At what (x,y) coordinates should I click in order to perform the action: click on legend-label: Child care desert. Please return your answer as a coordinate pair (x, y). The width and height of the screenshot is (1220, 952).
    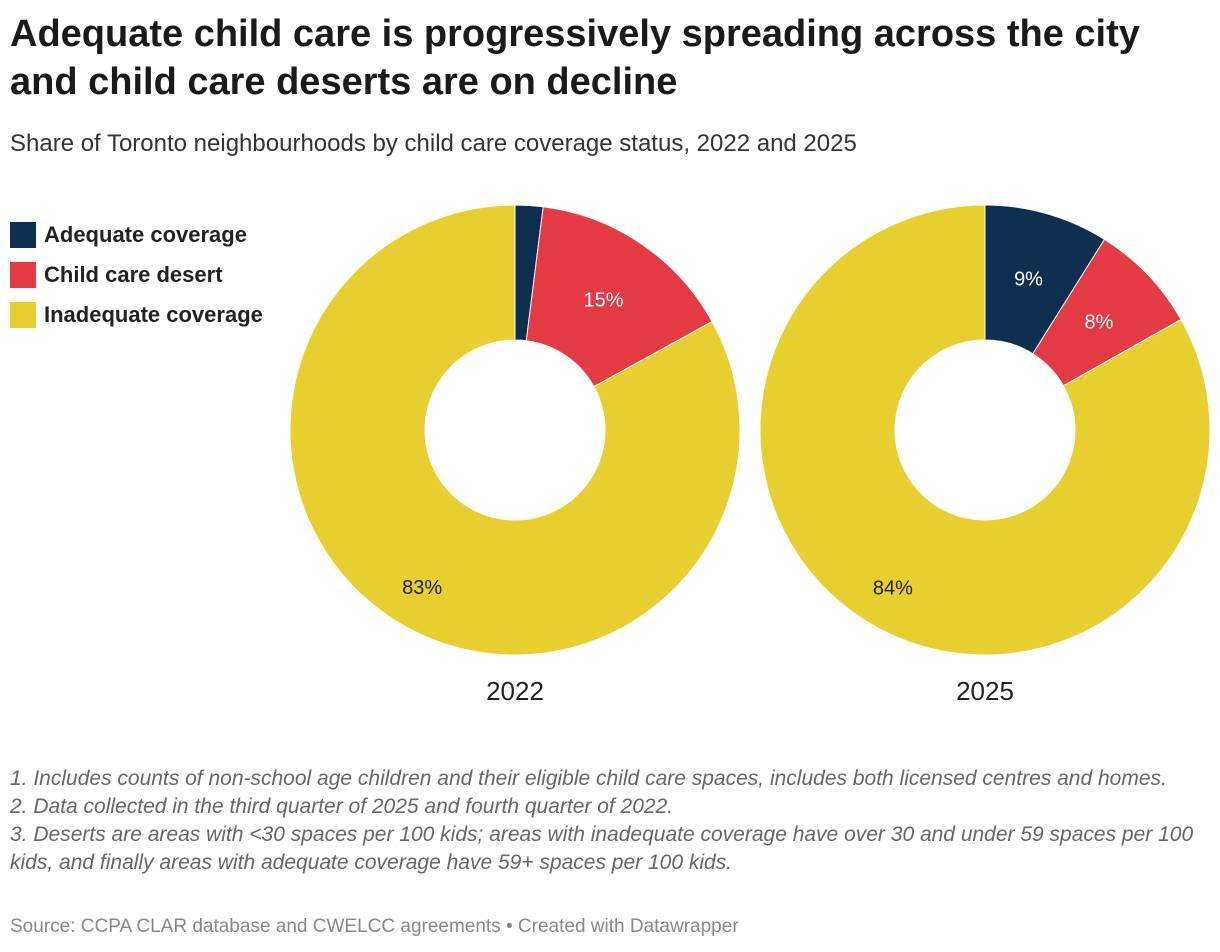
    Looking at the image, I should click on (133, 274).